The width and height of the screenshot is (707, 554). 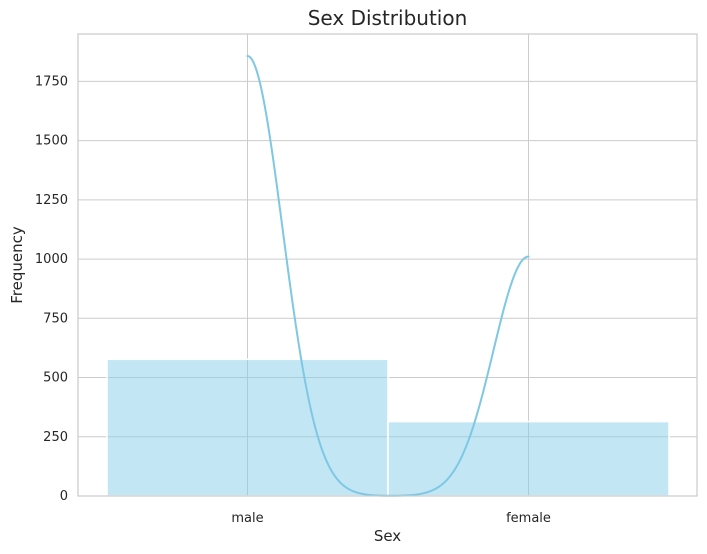 What do you see at coordinates (17, 265) in the screenshot?
I see `y-axis-label: Frequency` at bounding box center [17, 265].